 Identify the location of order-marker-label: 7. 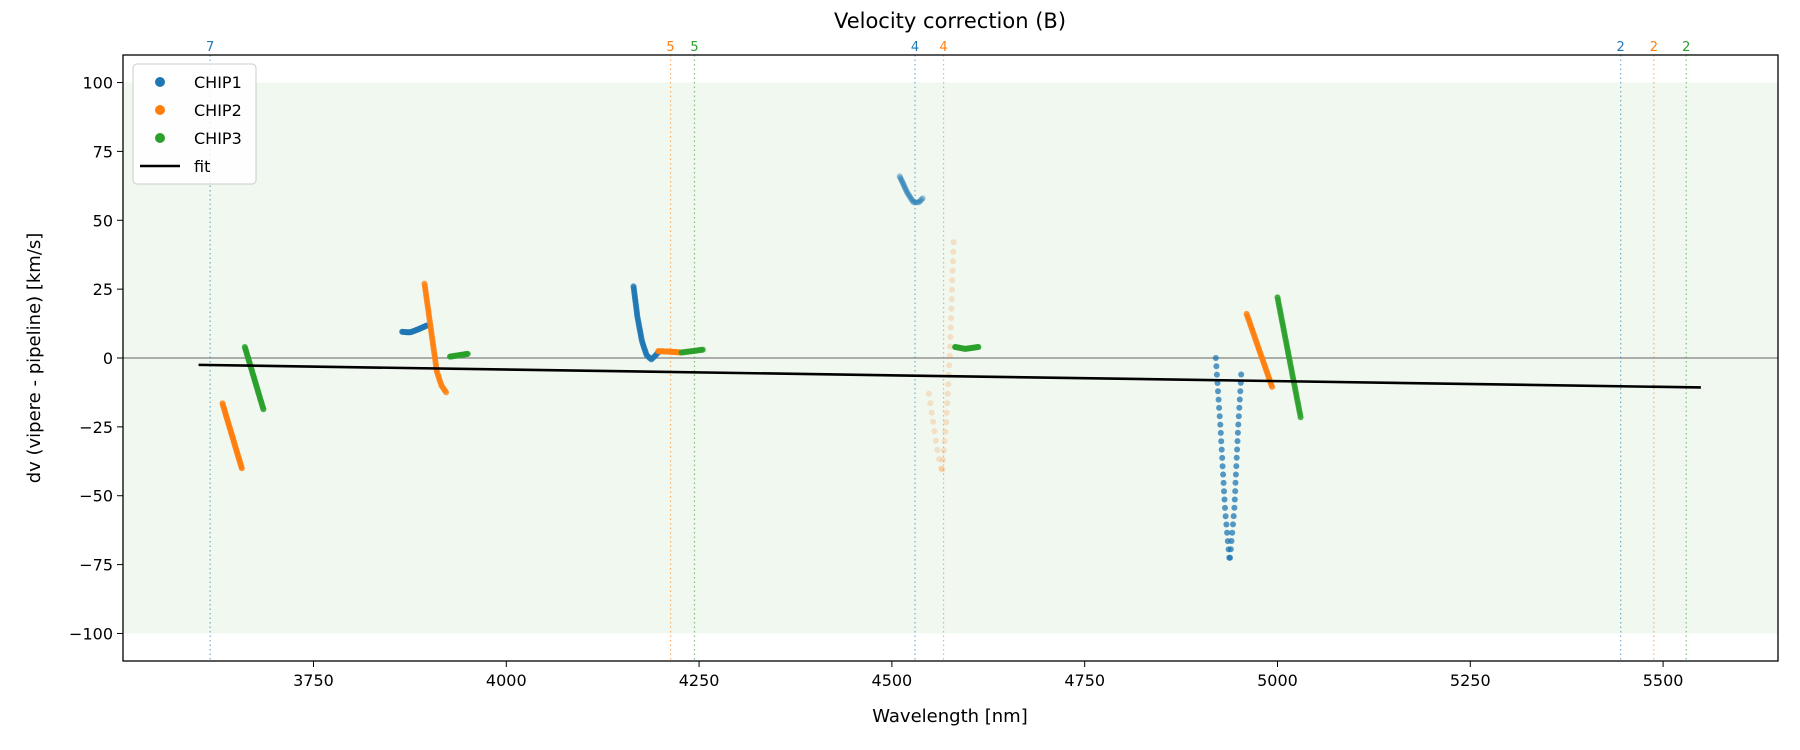
(210, 47).